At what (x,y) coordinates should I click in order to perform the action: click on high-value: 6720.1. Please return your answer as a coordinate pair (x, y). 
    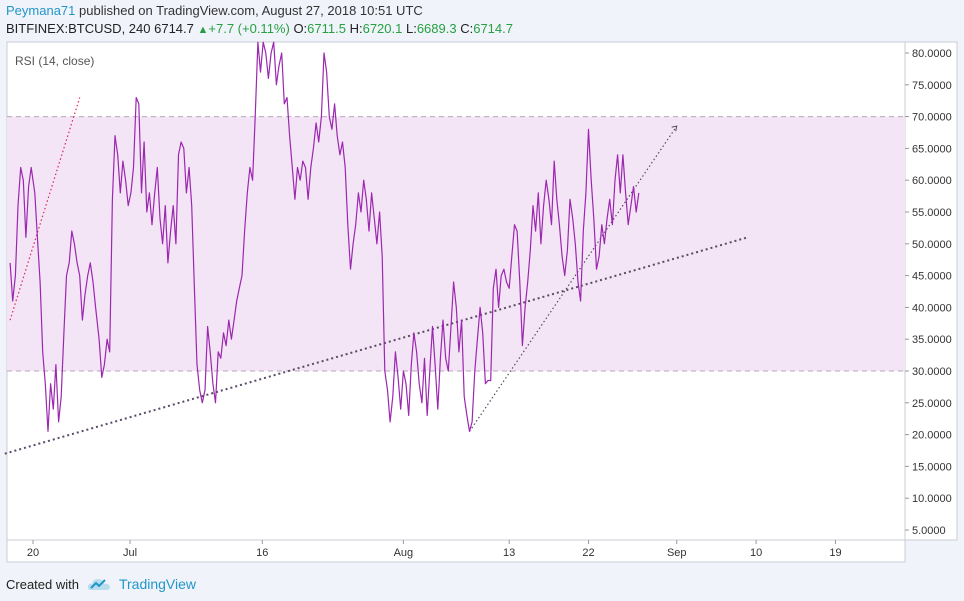
    Looking at the image, I should click on (382, 28).